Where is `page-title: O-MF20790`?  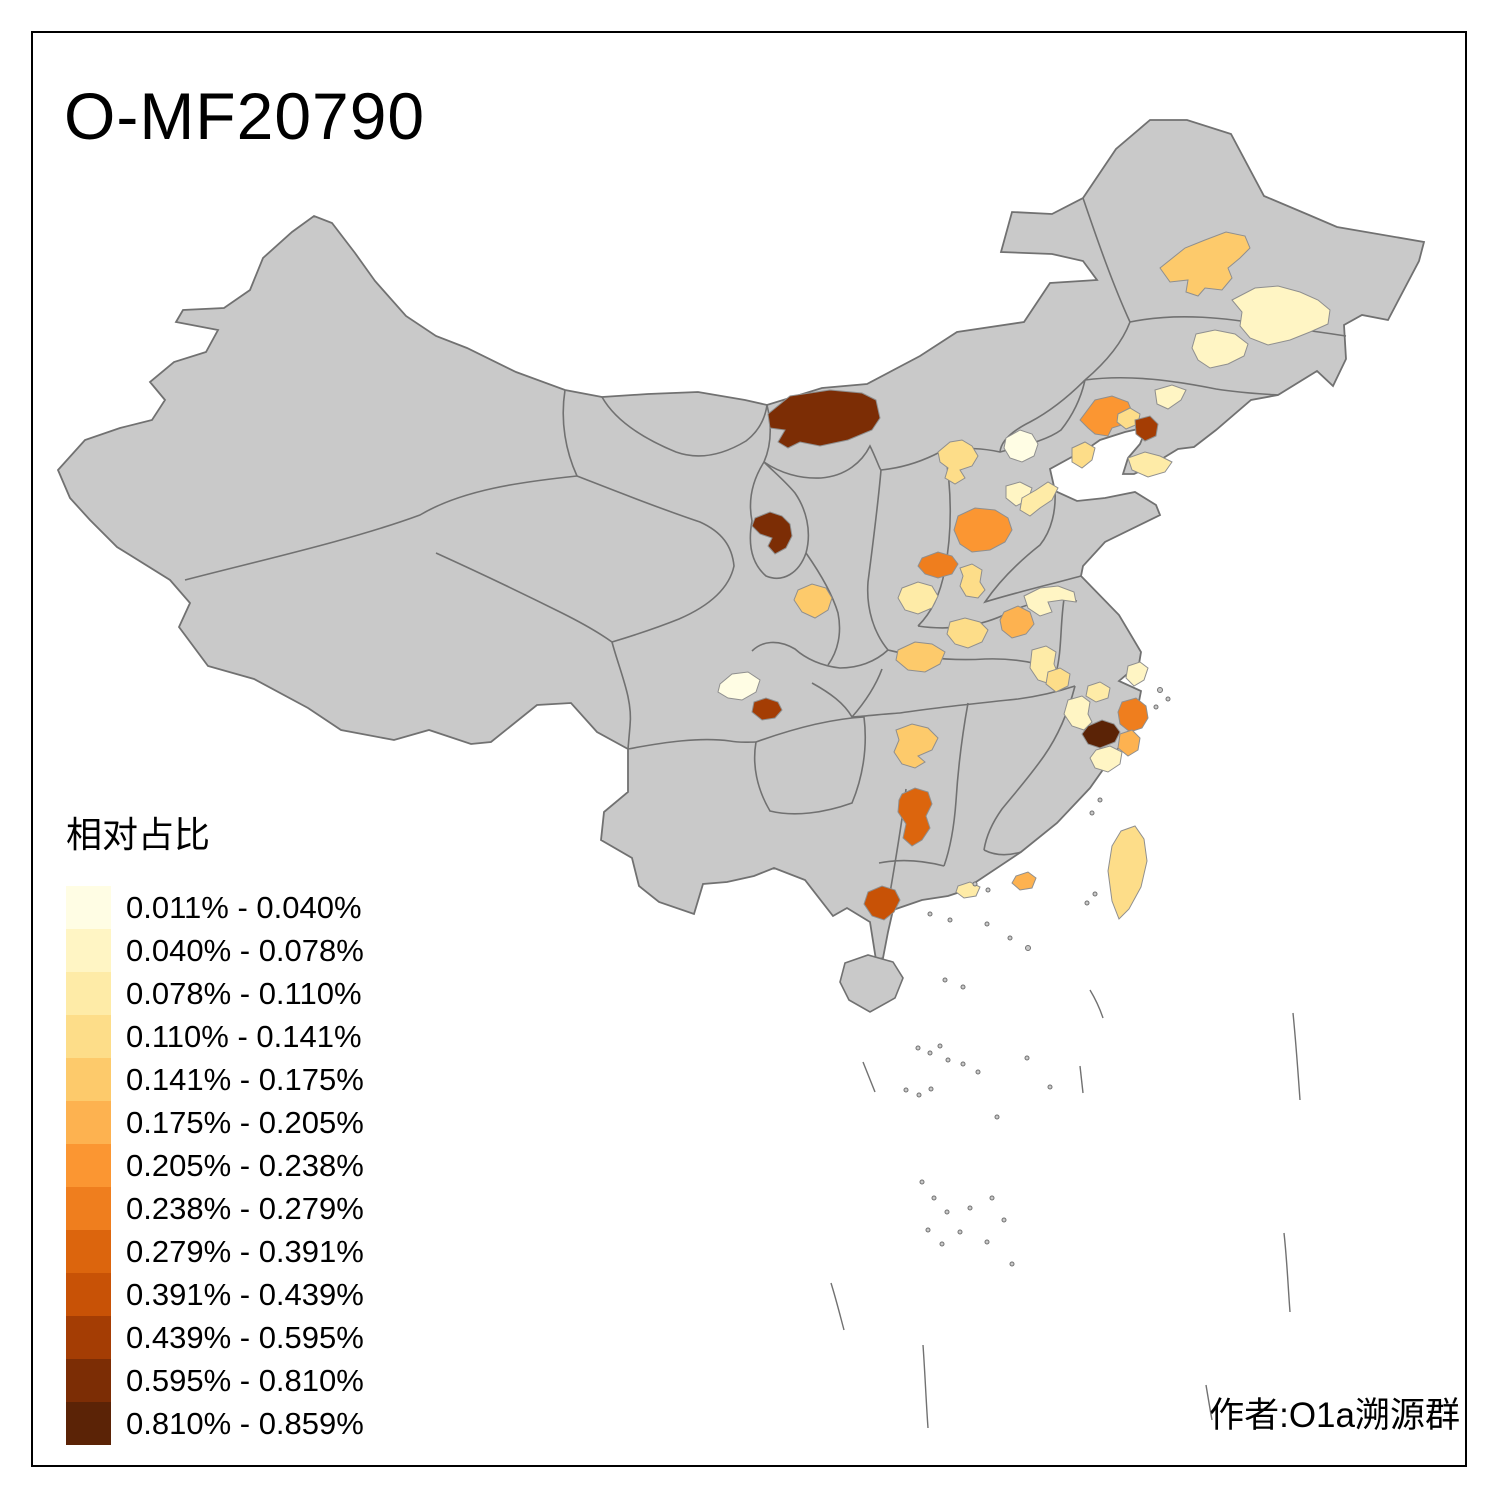 page-title: O-MF20790 is located at coordinates (245, 116).